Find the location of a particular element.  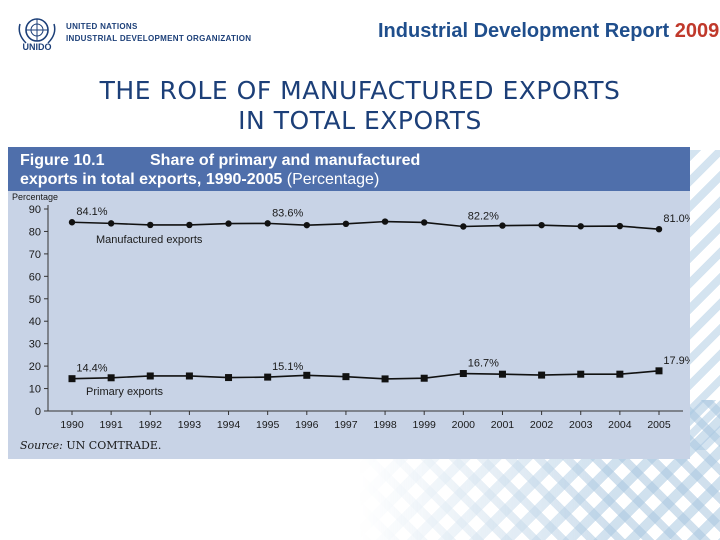

x-tick-label: 1990 is located at coordinates (72, 425).